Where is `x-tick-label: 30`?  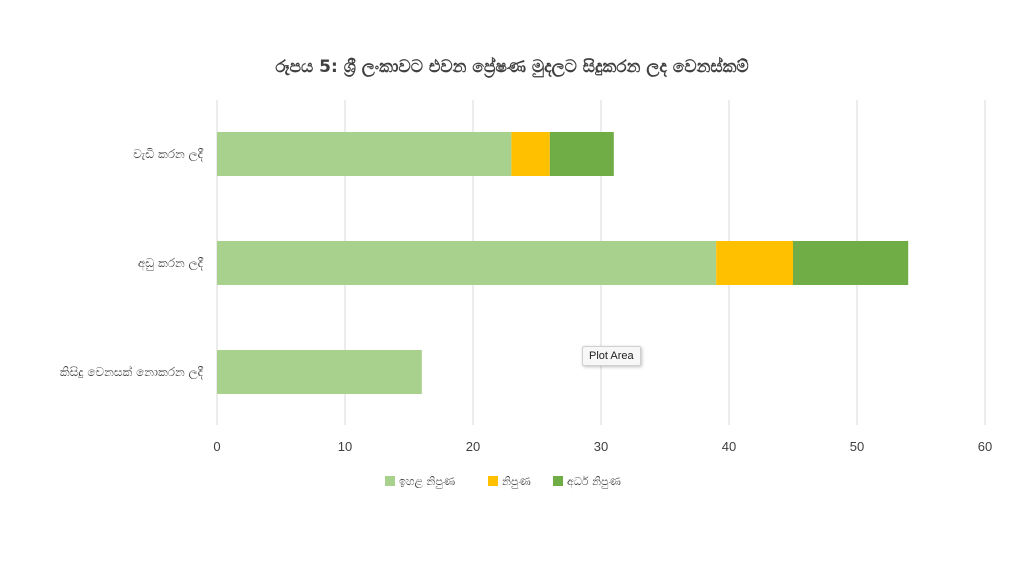
x-tick-label: 30 is located at coordinates (601, 446).